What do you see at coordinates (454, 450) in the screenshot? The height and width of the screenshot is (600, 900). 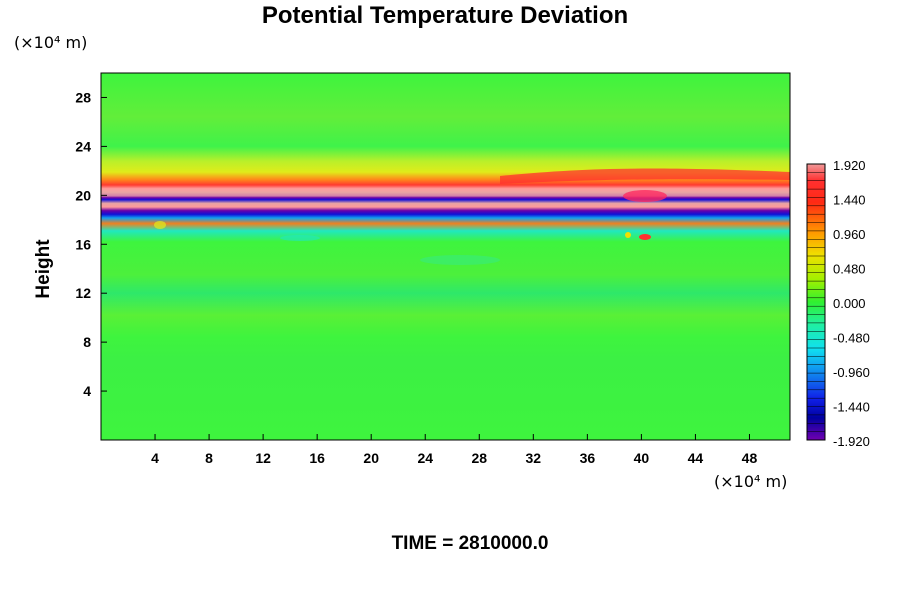 I see `x-axis: 4 8 12 16 20 24 28 32 36 40 44 48` at bounding box center [454, 450].